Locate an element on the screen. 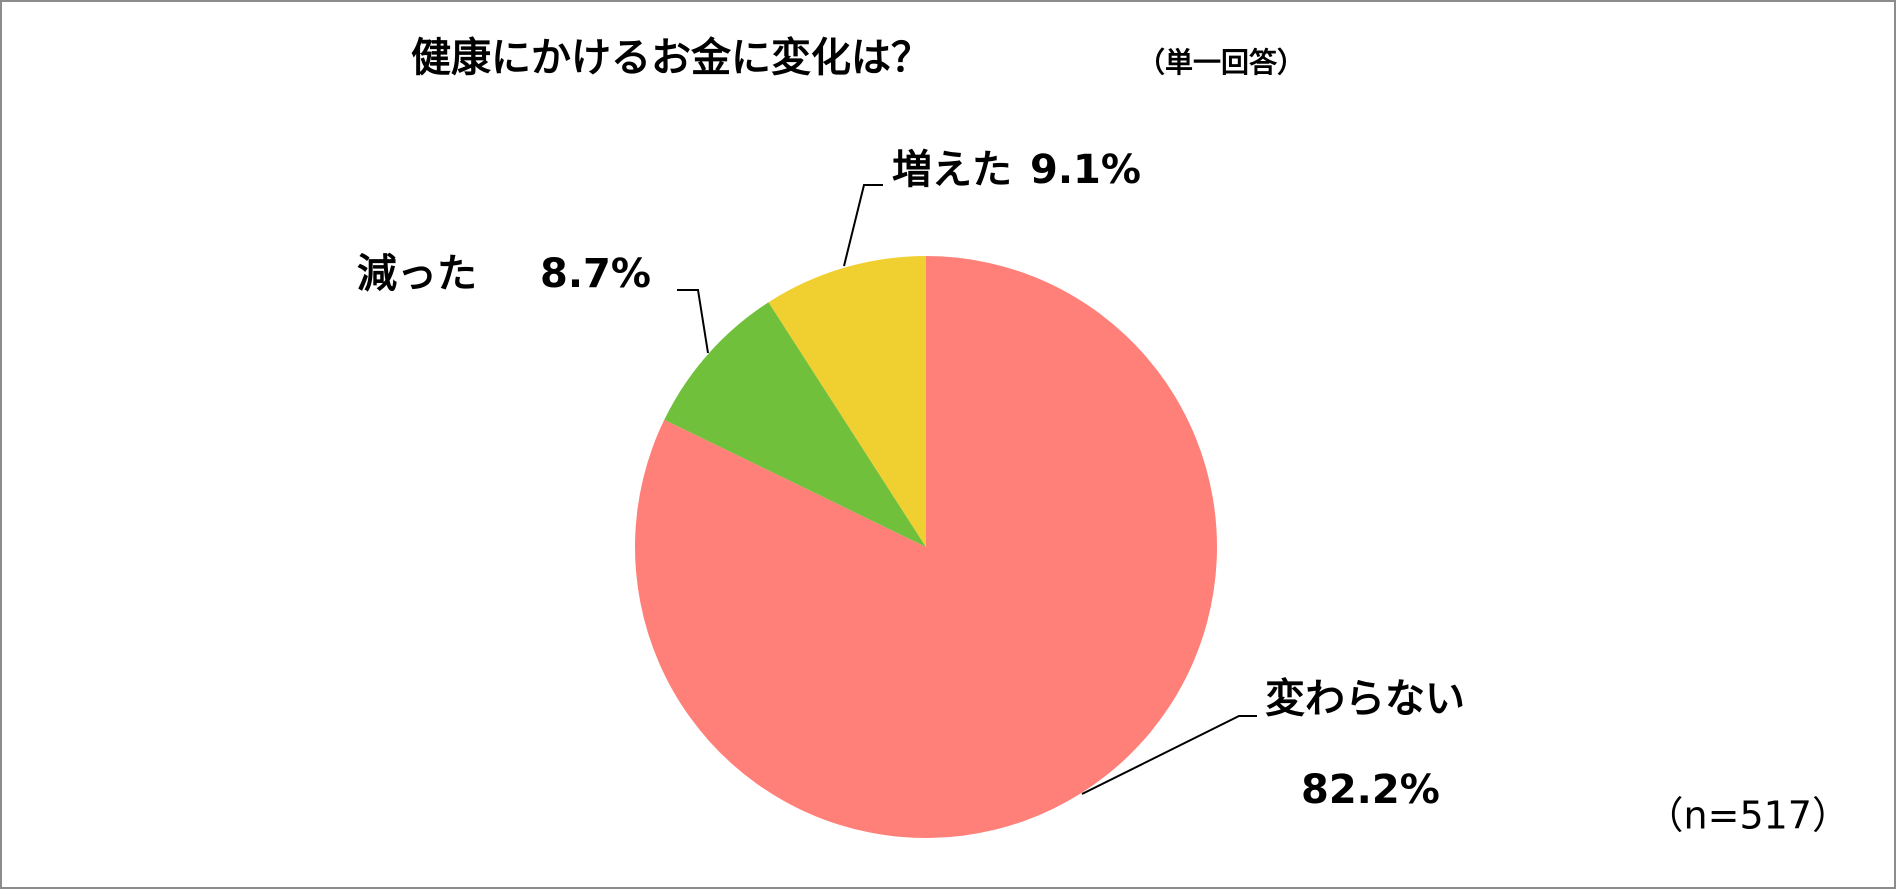 The height and width of the screenshot is (889, 1896). value-label: 8.7% is located at coordinates (595, 274).